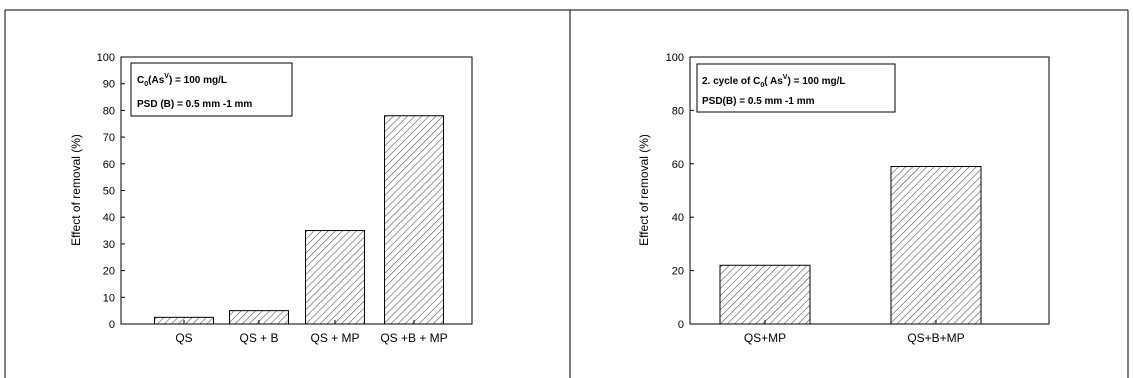 Image resolution: width=1133 pixels, height=378 pixels. Describe the element at coordinates (182, 80) in the screenshot. I see `legend-line1-left: C0(AsV) = 100 mg/L` at that location.